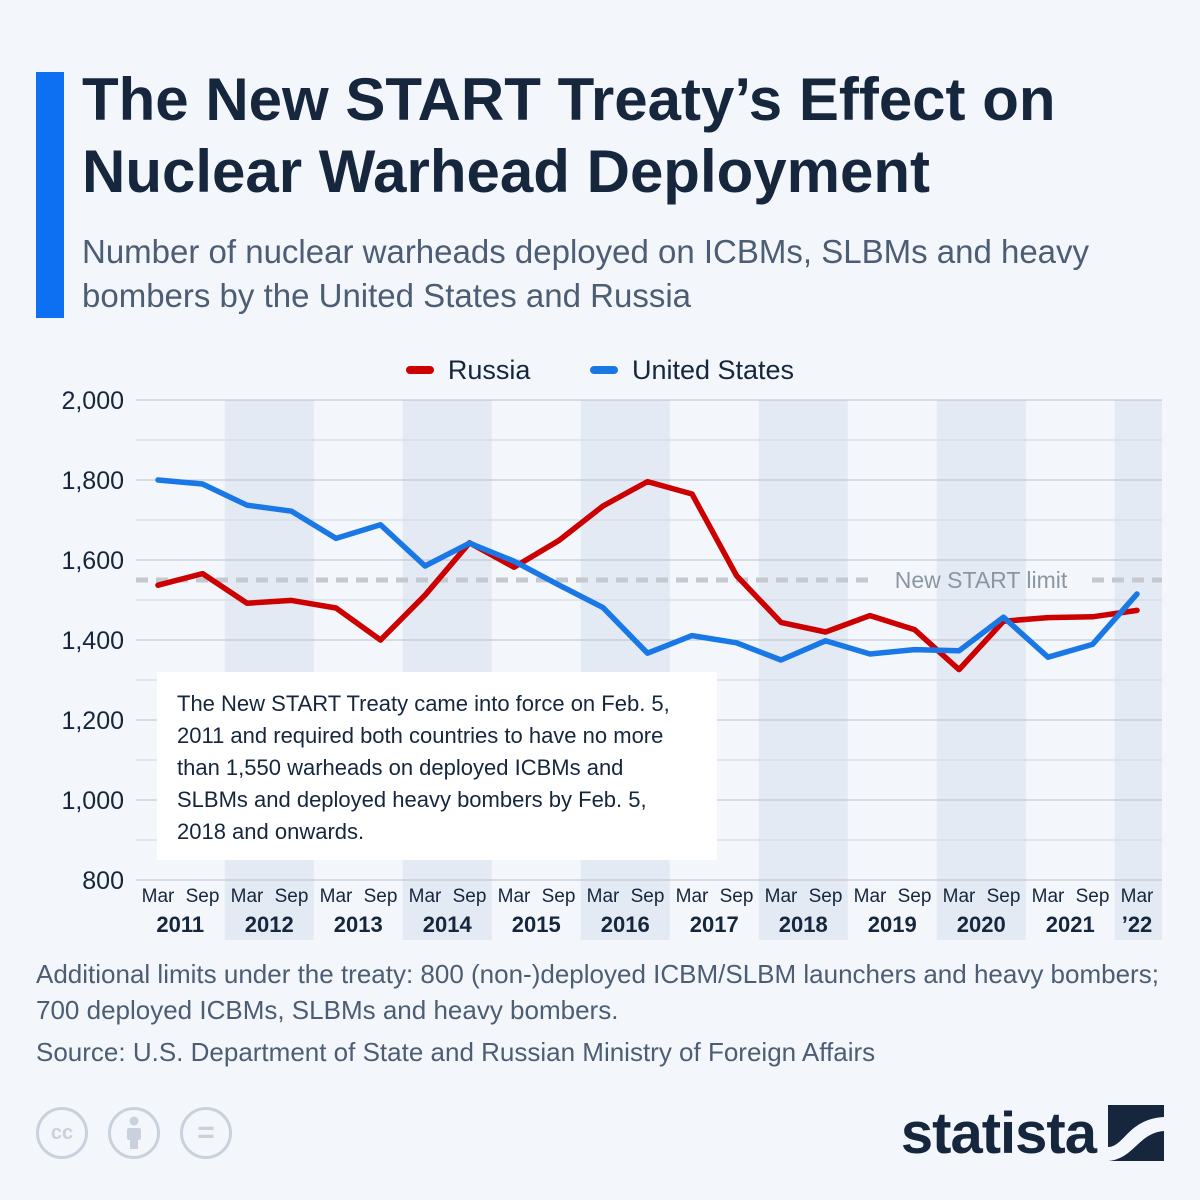 This screenshot has height=1200, width=1200. I want to click on attribution-icon, so click(134, 1133).